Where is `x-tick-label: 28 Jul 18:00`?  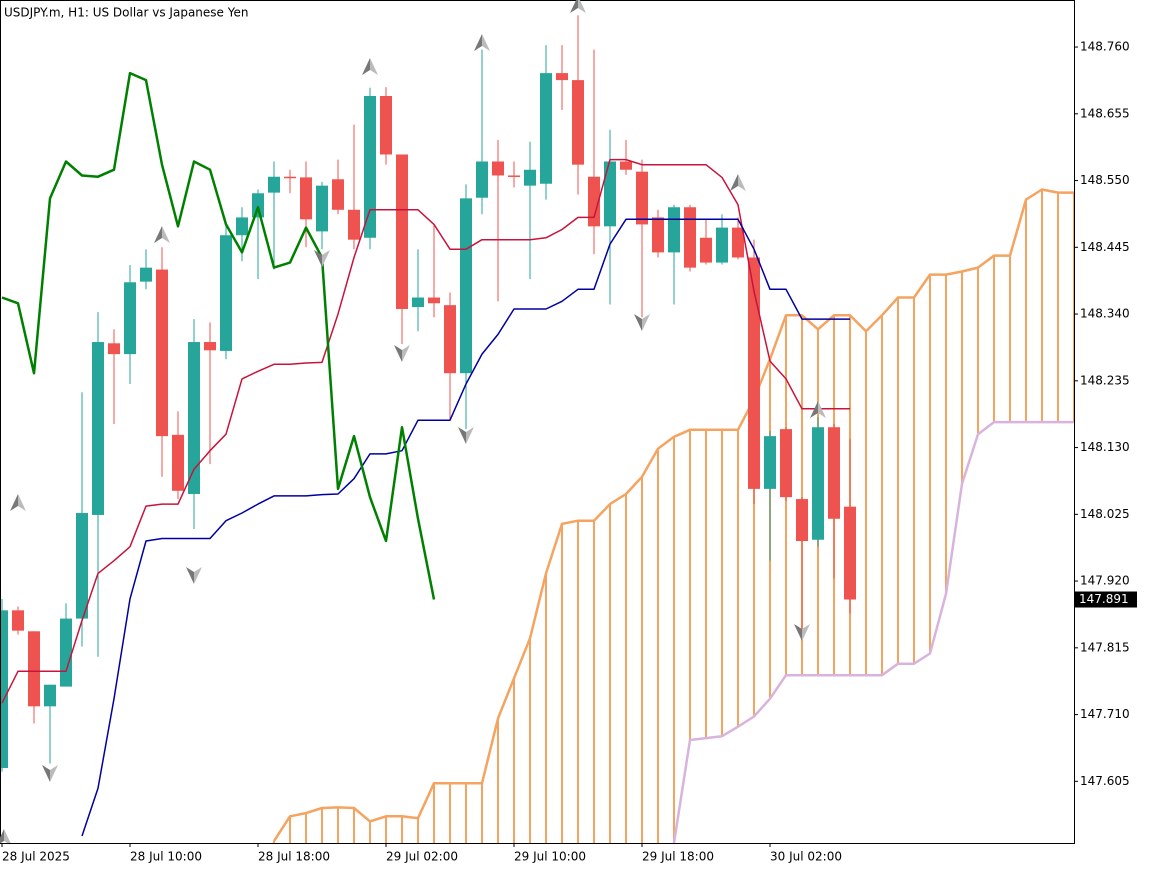 x-tick-label: 28 Jul 18:00 is located at coordinates (294, 857).